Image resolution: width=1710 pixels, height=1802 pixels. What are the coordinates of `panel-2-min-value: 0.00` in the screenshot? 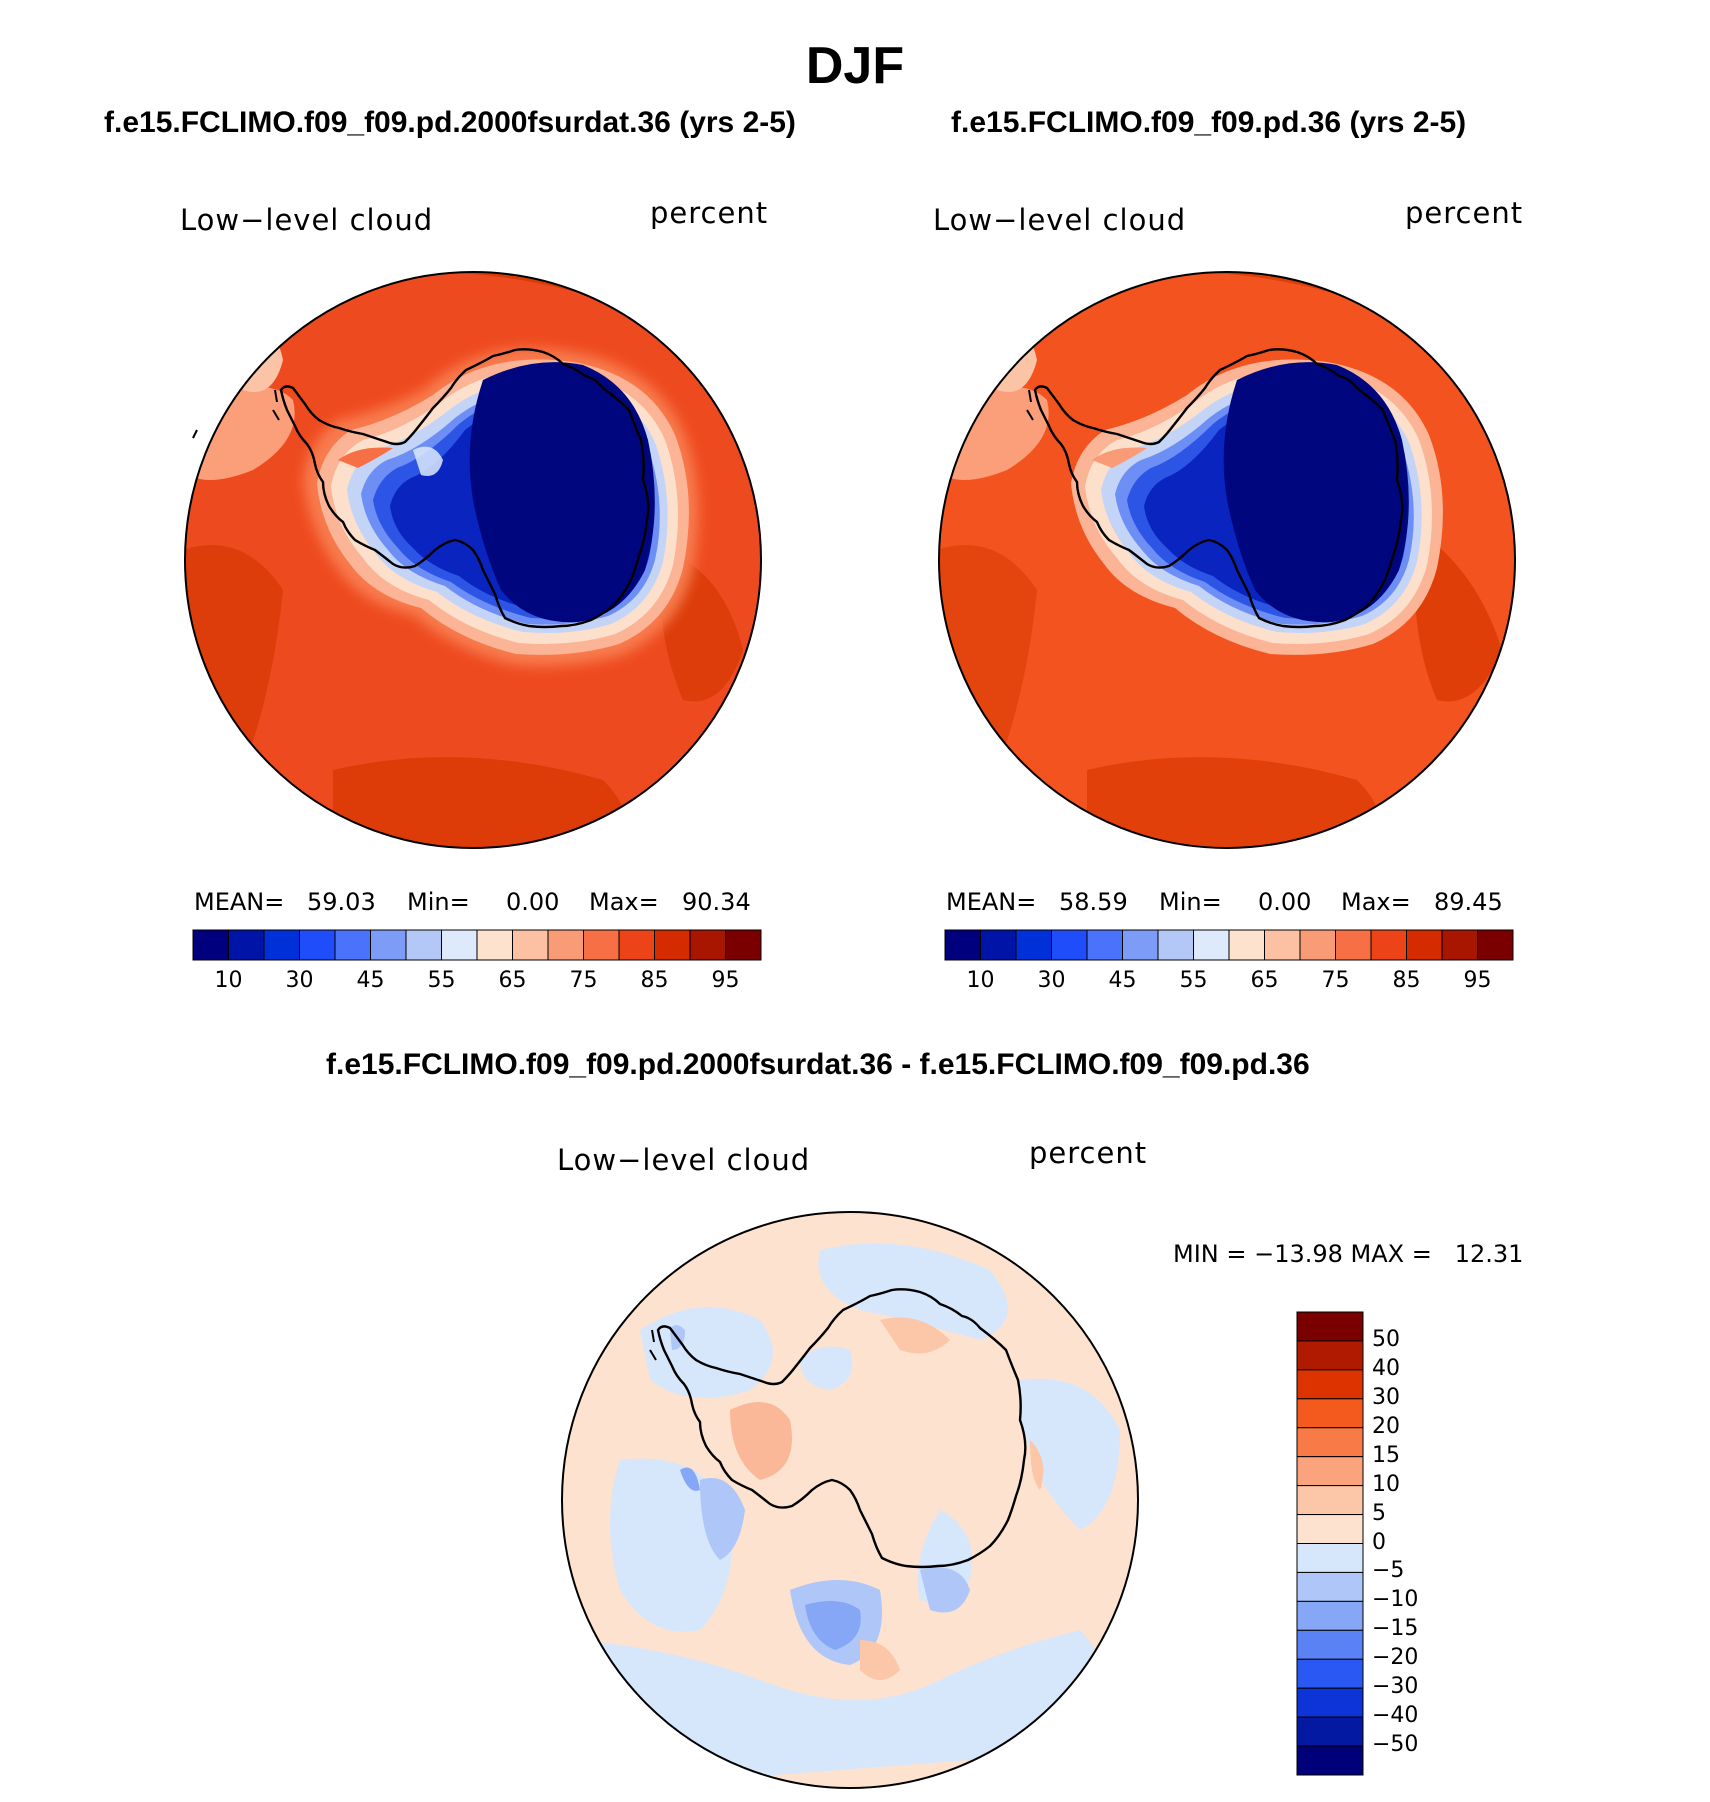 It's located at (1285, 902).